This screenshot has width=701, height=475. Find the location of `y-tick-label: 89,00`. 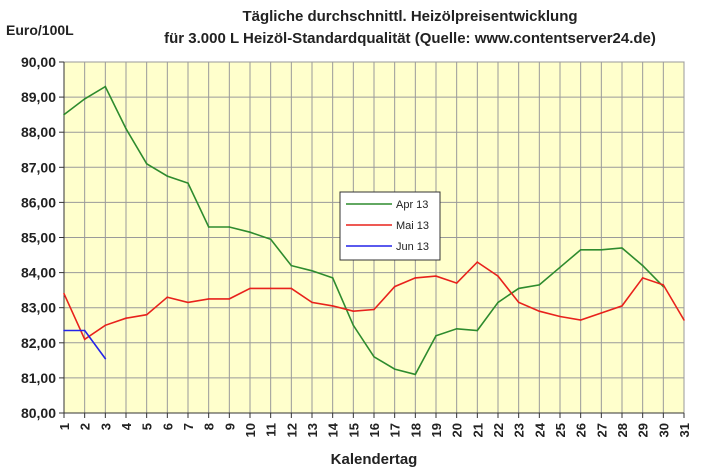

y-tick-label: 89,00 is located at coordinates (38, 97).